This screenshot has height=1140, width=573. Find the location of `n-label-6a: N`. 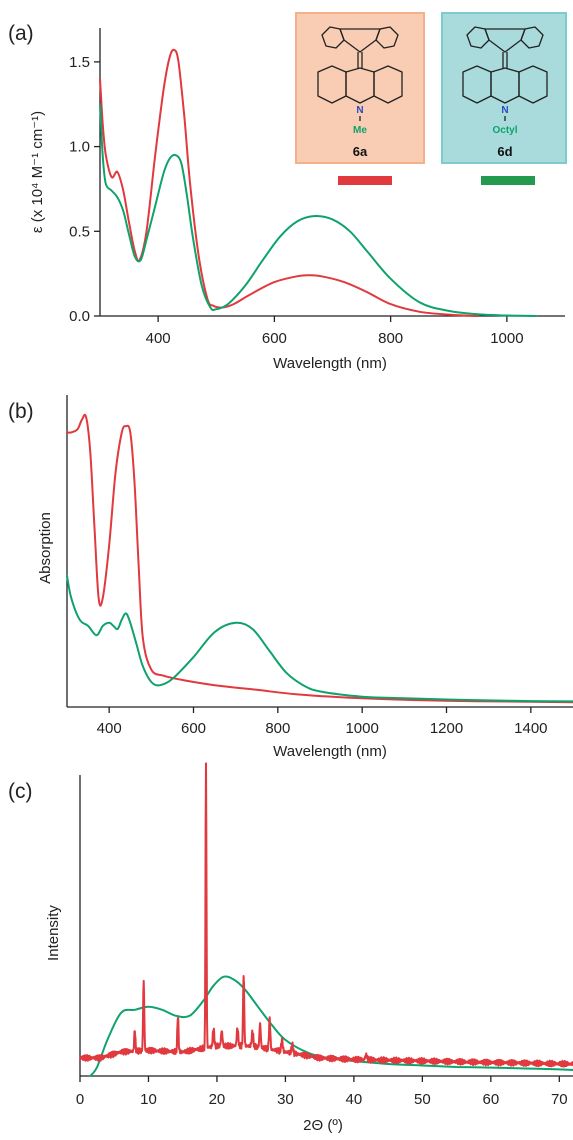

n-label-6a: N is located at coordinates (359, 110).